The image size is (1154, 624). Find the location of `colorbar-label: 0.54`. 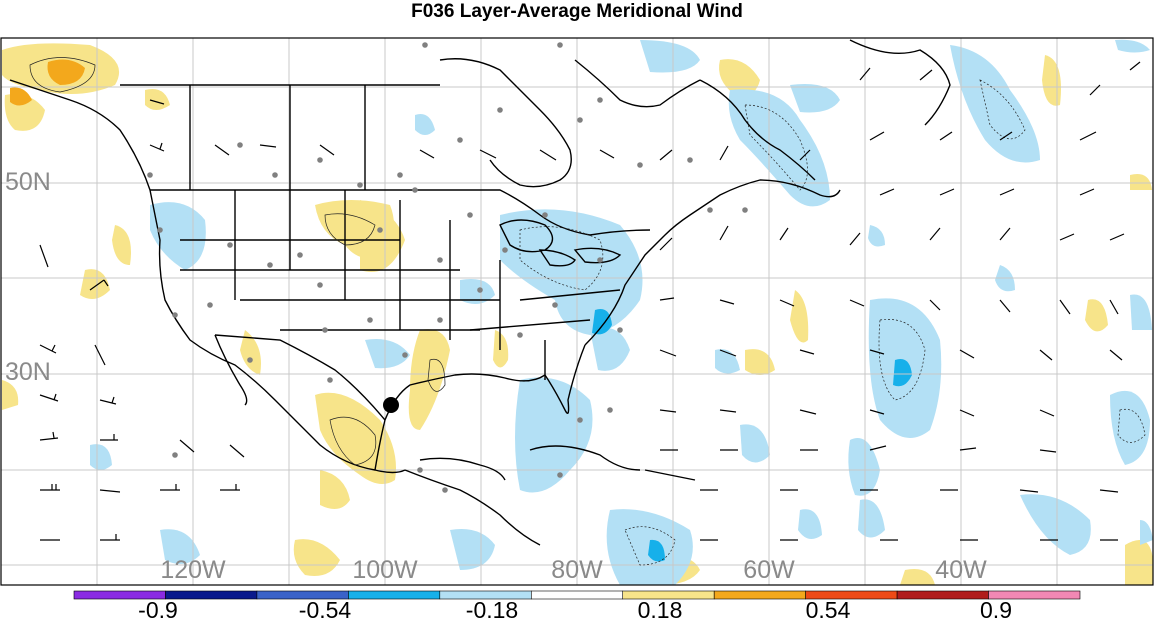

colorbar-label: 0.54 is located at coordinates (828, 610).